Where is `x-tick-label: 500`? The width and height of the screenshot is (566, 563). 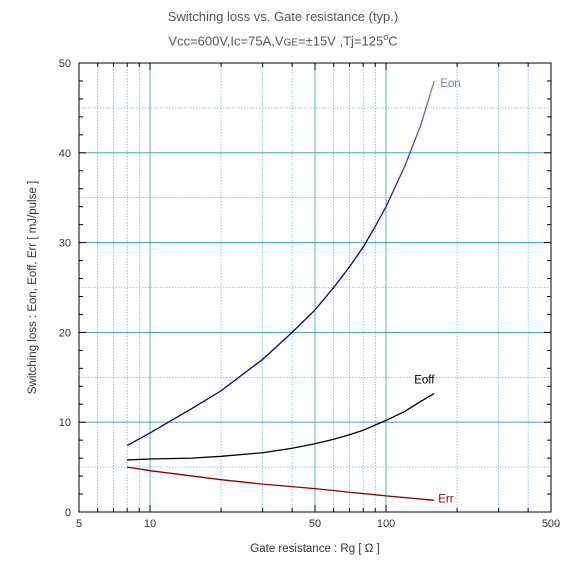
x-tick-label: 500 is located at coordinates (551, 524).